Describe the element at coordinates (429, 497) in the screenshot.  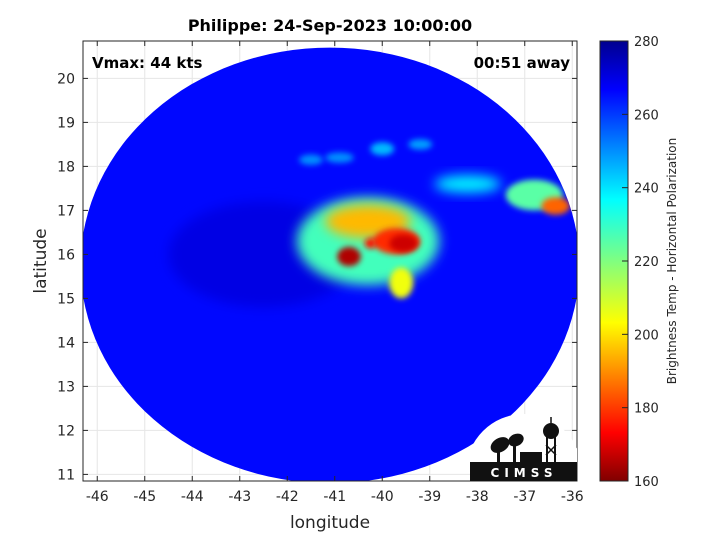
I see `x-tick-label: -39` at that location.